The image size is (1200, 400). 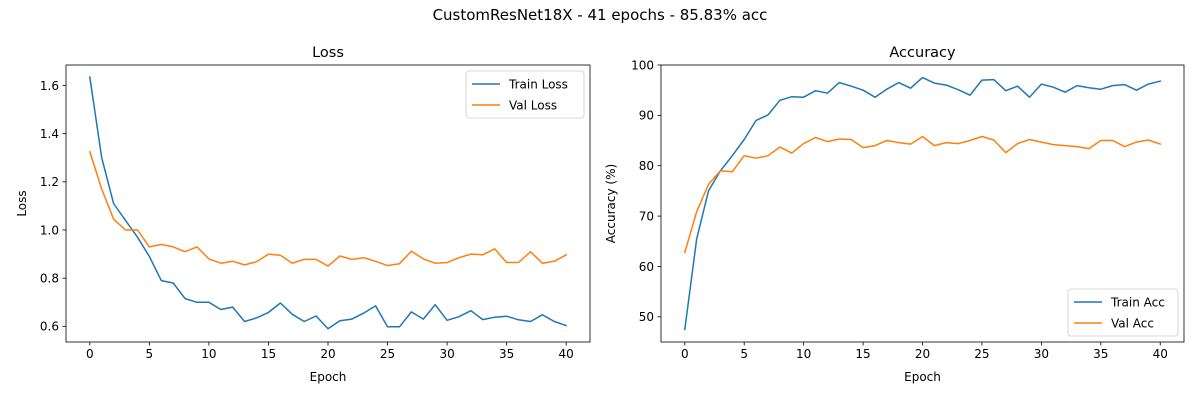 I want to click on accuracy-legend: Train Acc Val Acc, so click(x=1123, y=312).